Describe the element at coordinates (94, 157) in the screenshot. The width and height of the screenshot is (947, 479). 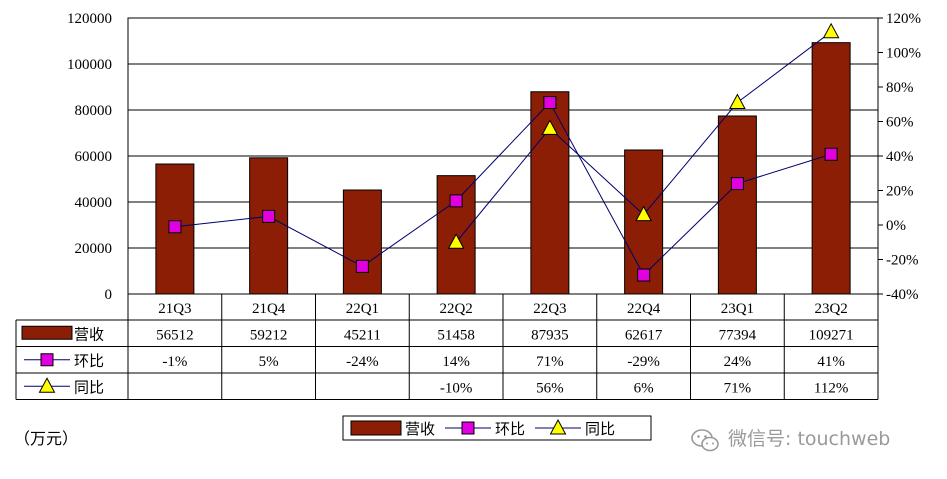
I see `y-tick-label: 60000` at that location.